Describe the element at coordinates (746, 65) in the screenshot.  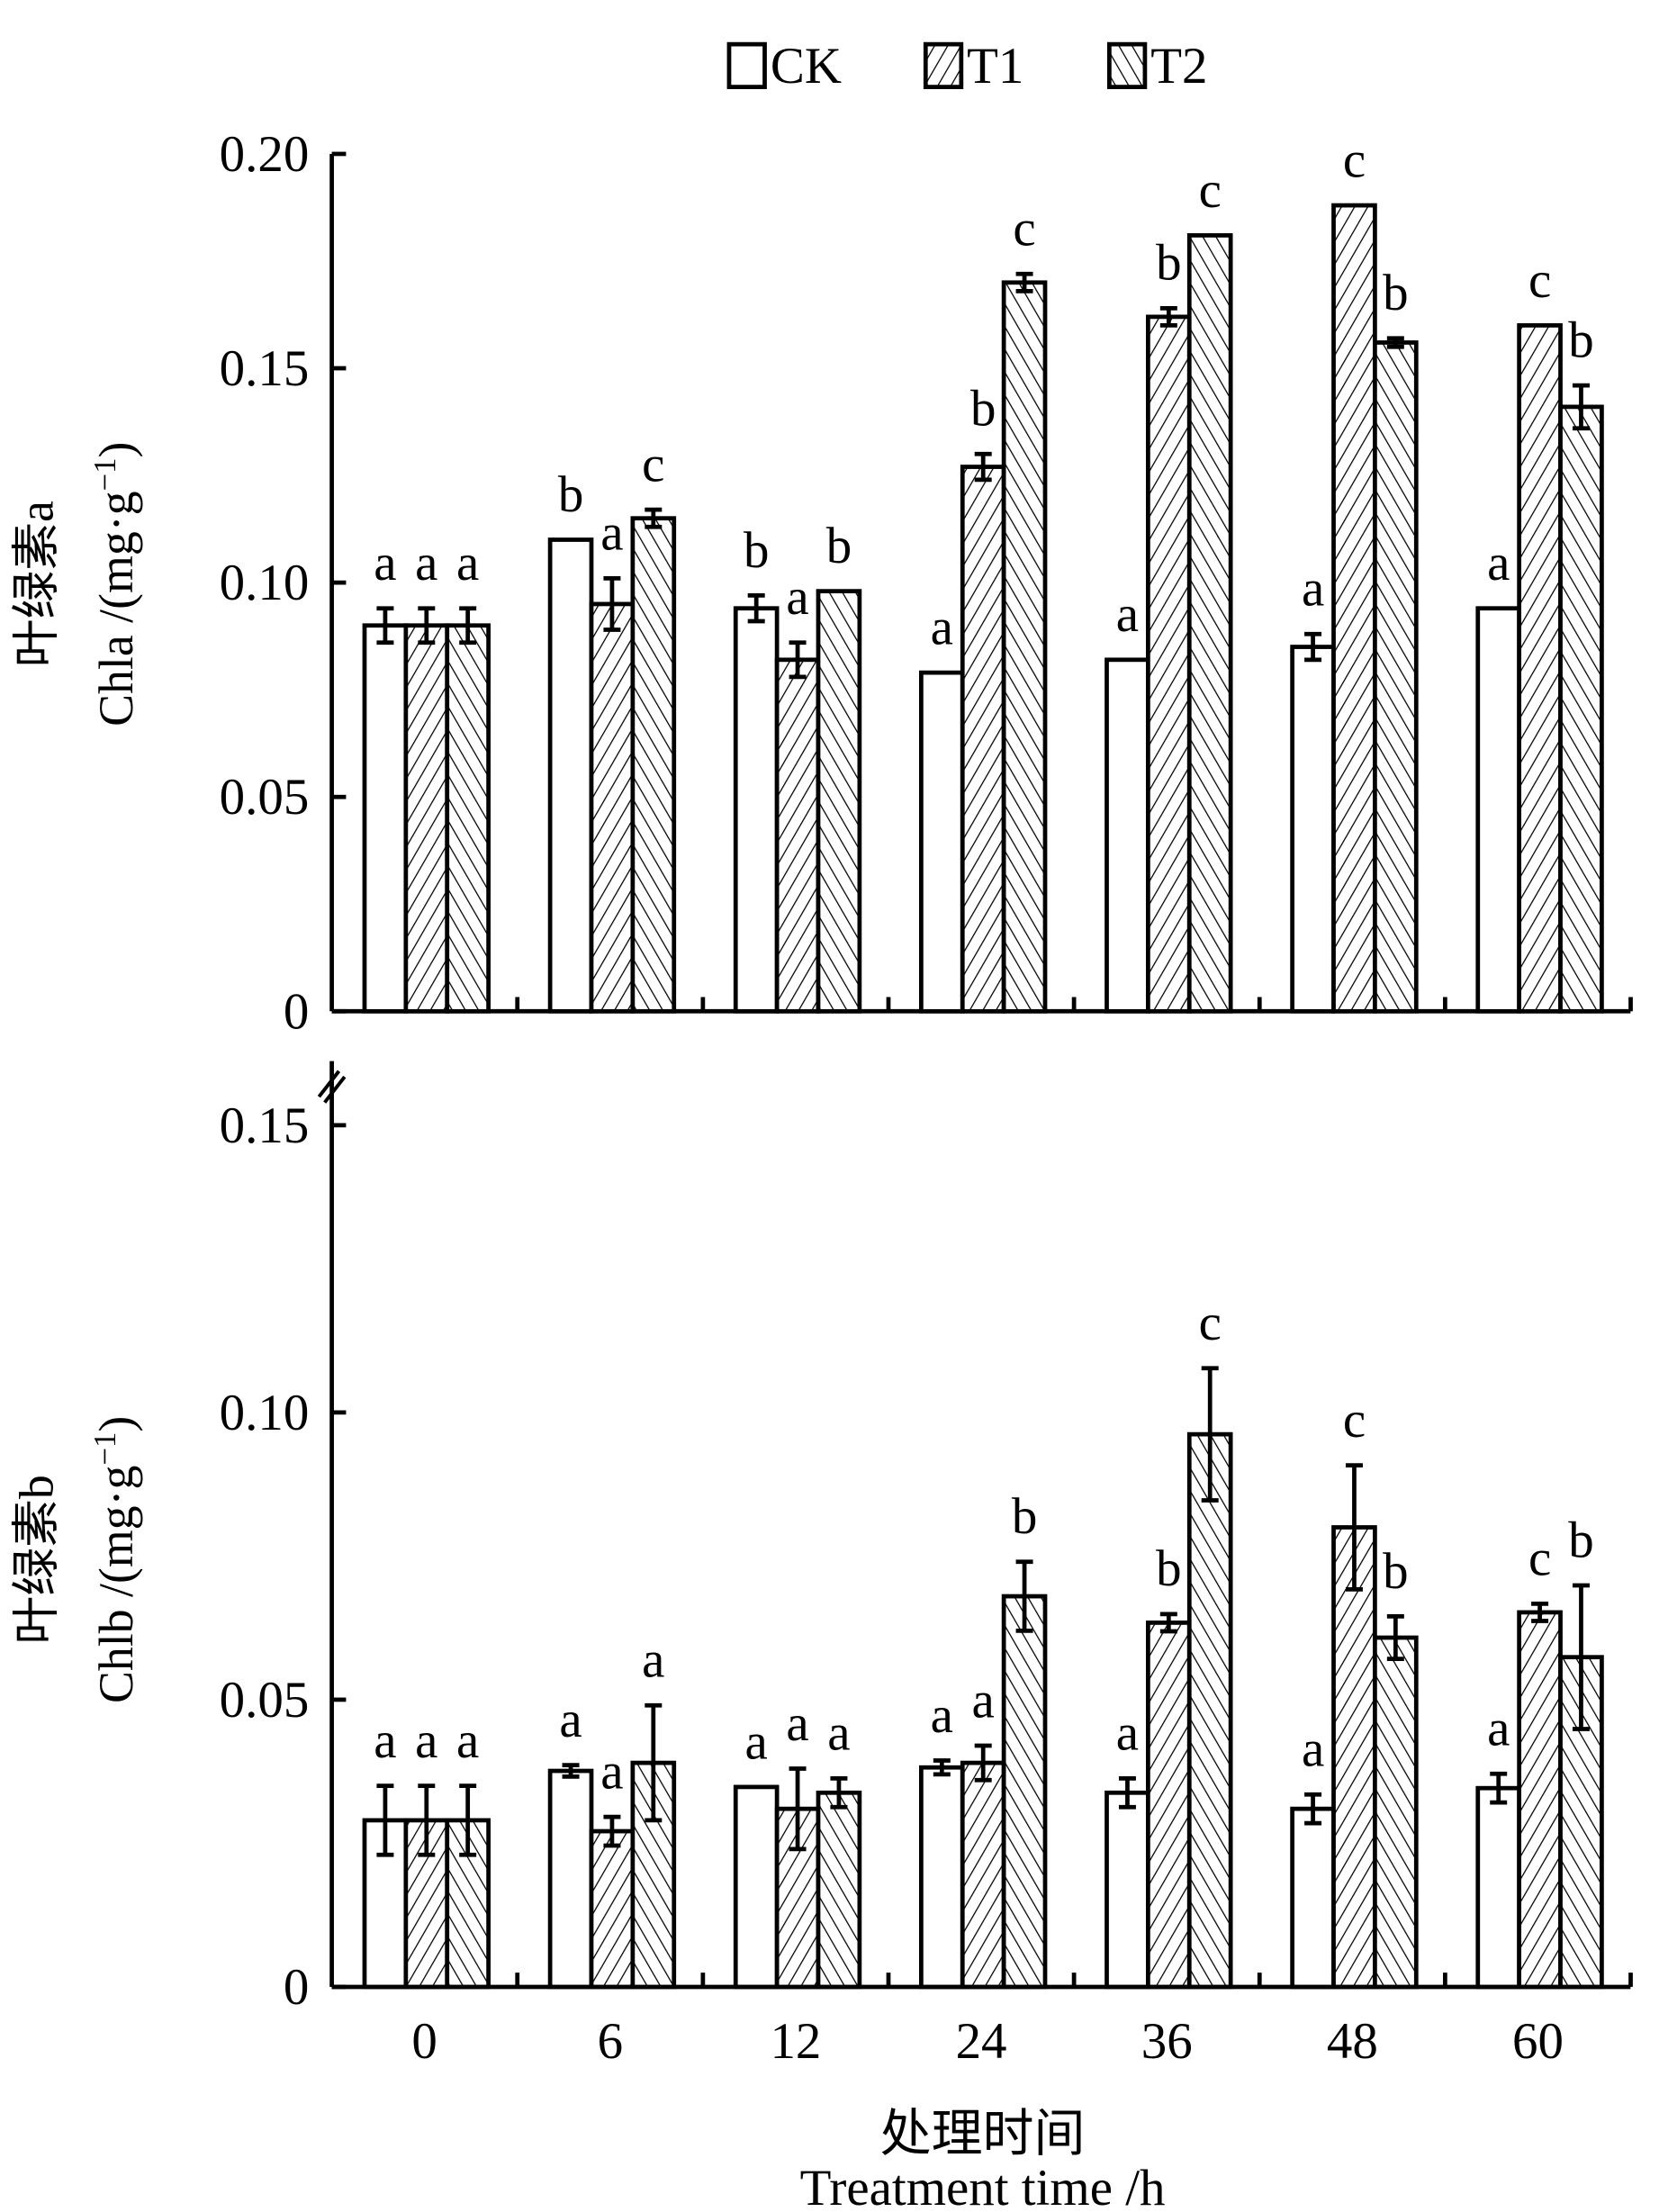
I see `legend-swatch-ck` at that location.